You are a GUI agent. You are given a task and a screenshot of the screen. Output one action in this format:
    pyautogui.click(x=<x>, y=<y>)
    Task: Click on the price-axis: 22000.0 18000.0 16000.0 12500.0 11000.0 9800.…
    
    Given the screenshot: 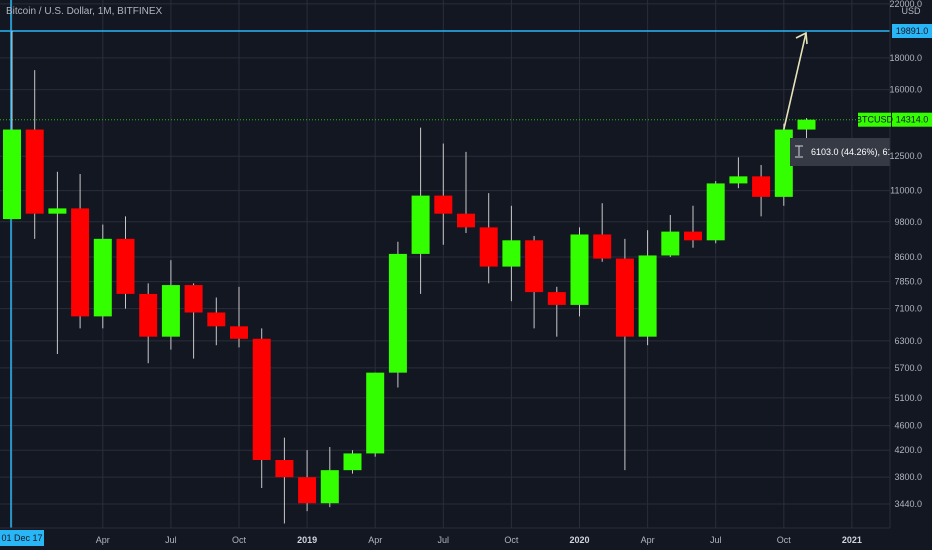 What is the action you would take?
    pyautogui.click(x=894, y=275)
    